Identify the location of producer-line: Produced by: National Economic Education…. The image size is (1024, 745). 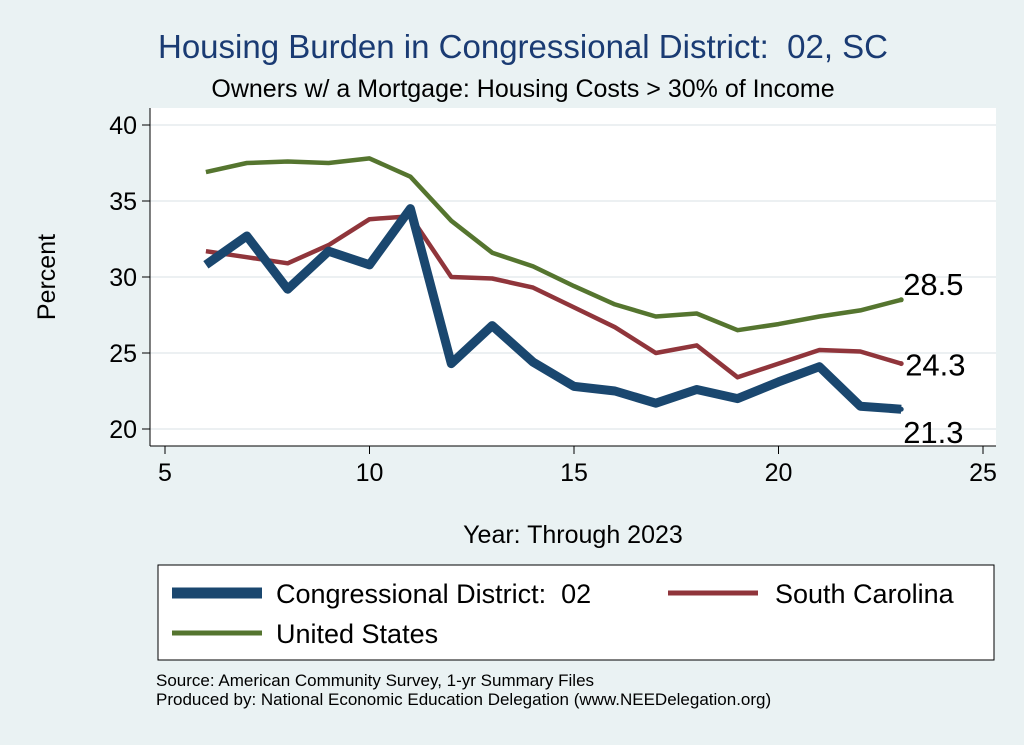
(464, 699).